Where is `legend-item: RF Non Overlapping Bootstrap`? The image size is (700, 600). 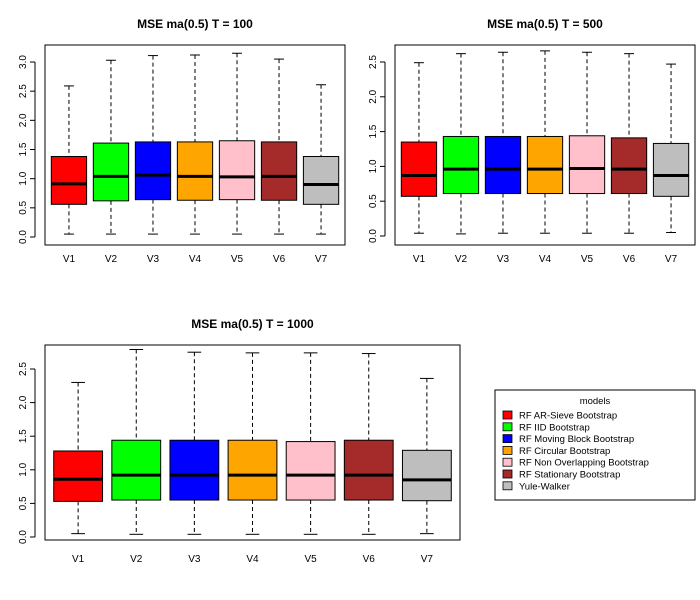 legend-item: RF Non Overlapping Bootstrap is located at coordinates (575, 463).